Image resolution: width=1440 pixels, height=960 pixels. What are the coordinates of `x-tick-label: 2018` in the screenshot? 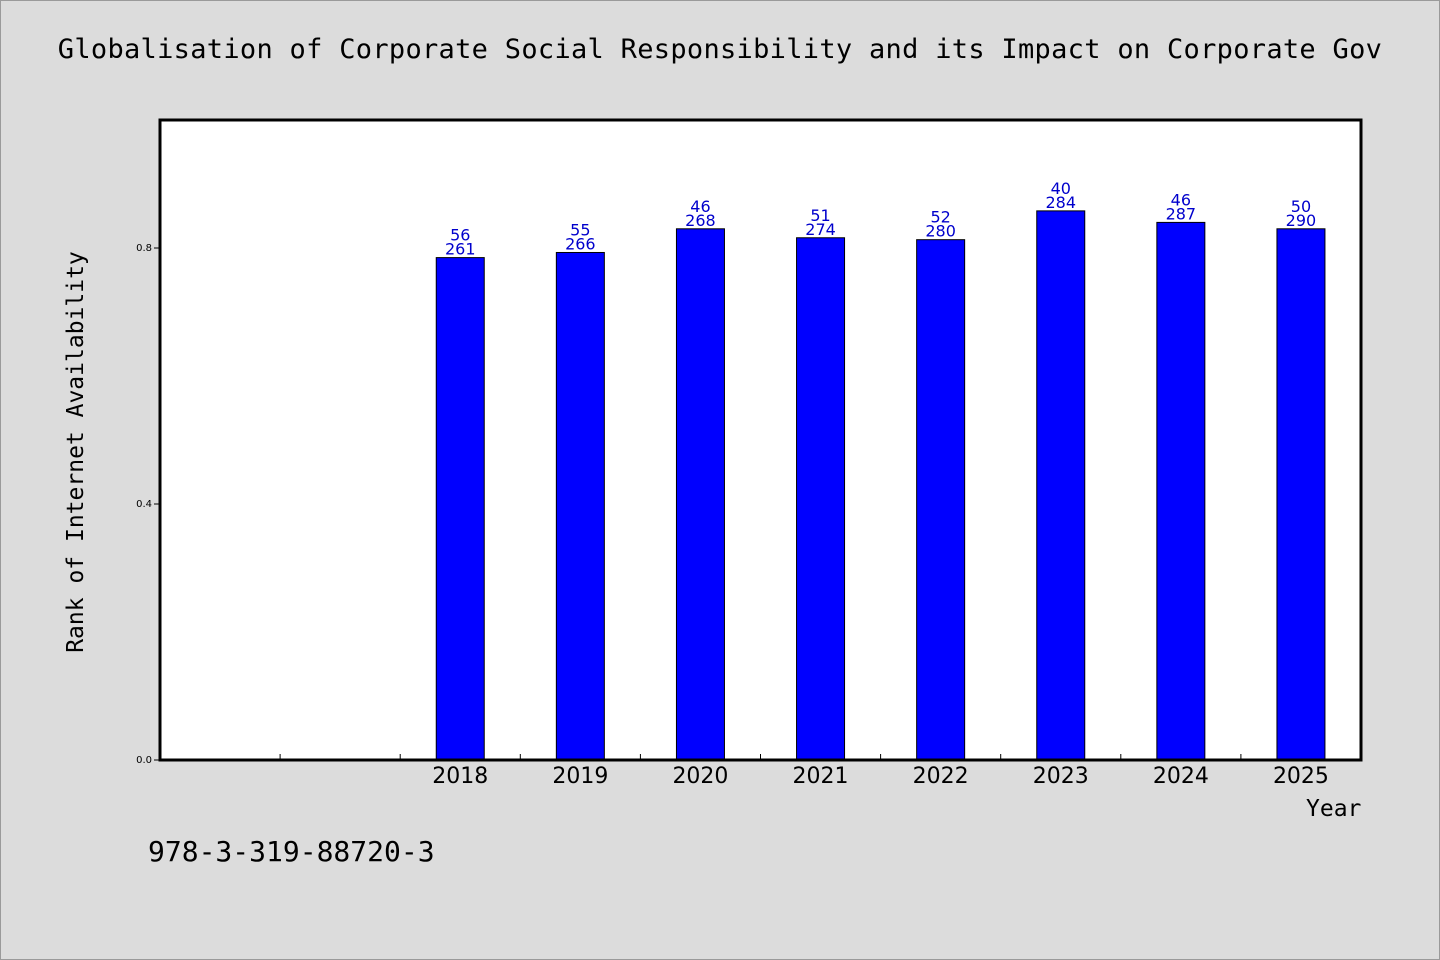 It's located at (460, 776).